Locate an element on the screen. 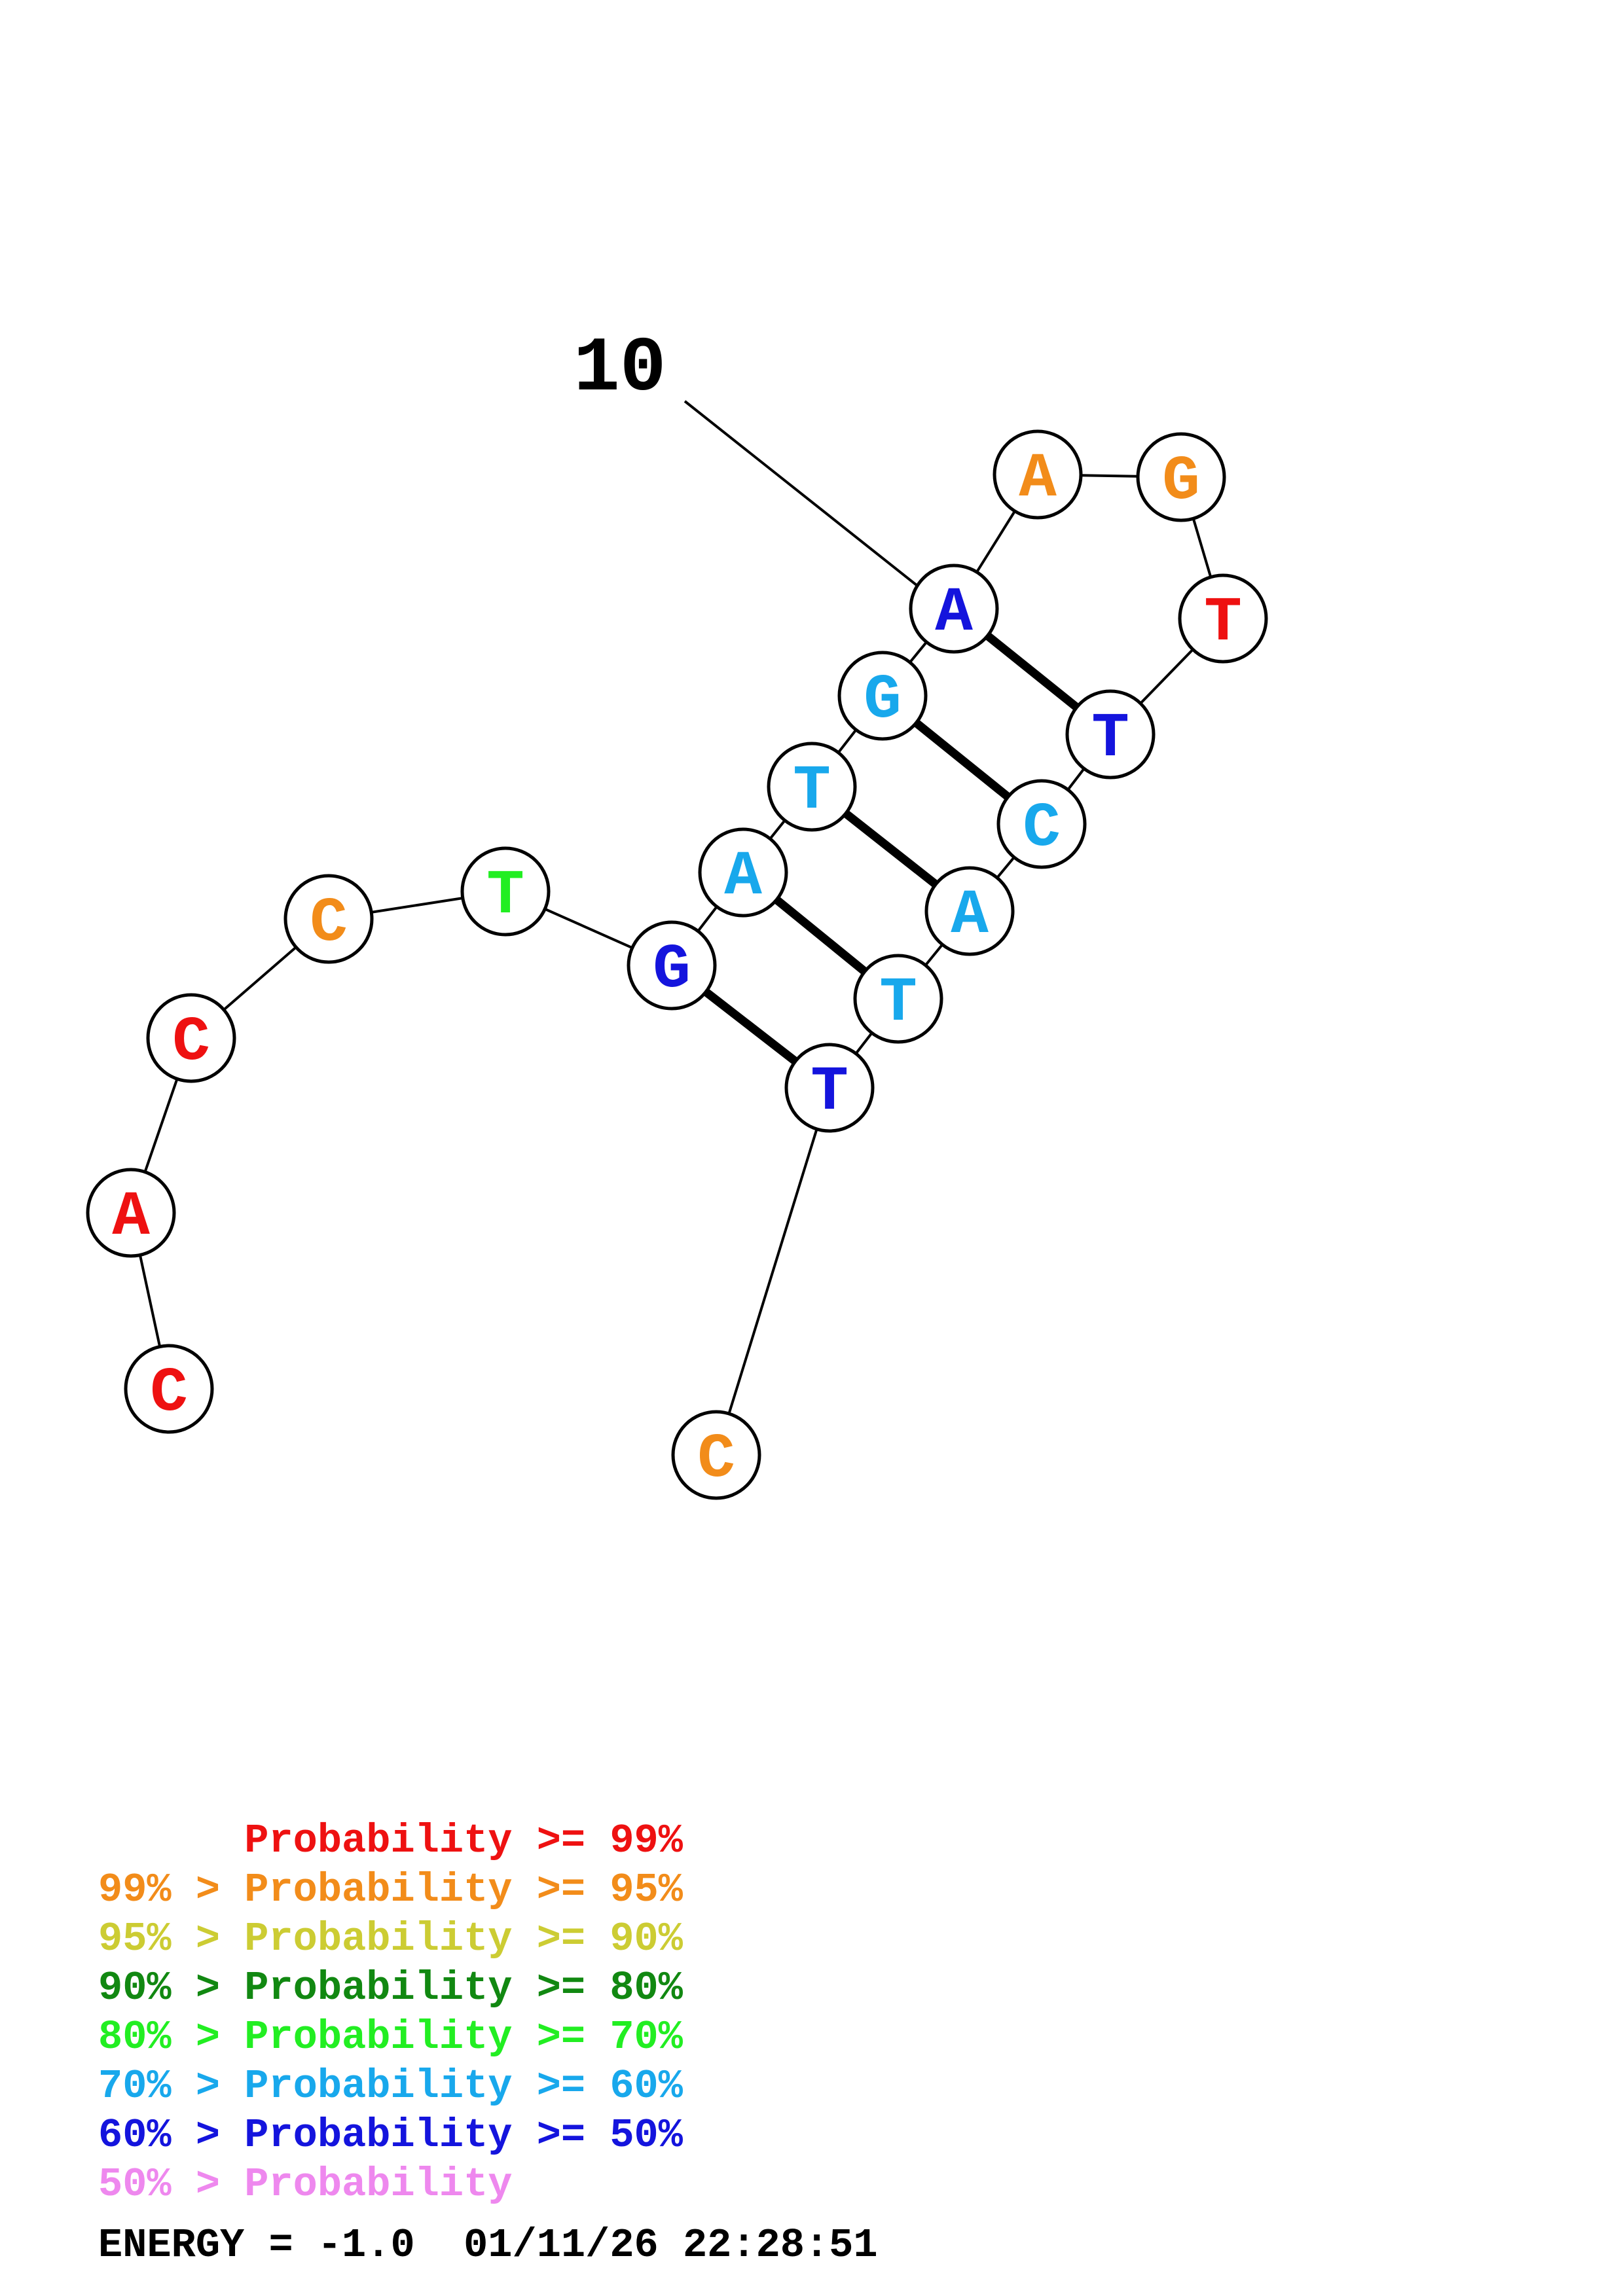 Image resolution: width=1623 pixels, height=2296 pixels. nucleotide-17: T is located at coordinates (898, 999).